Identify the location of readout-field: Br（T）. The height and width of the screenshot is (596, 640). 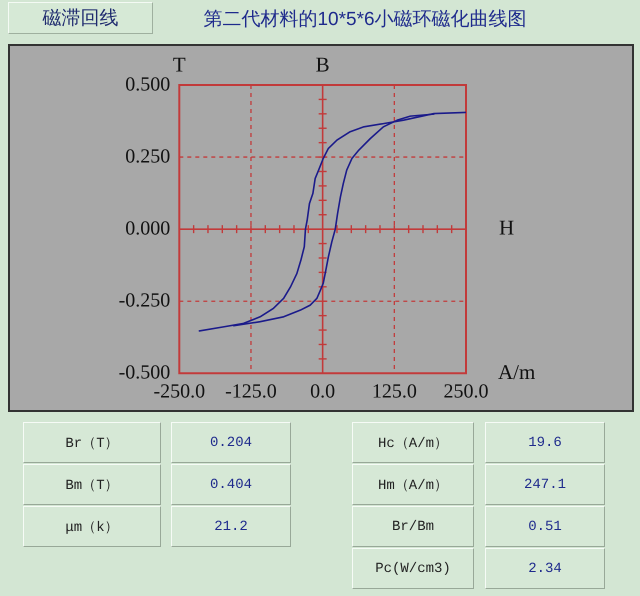
(92, 442).